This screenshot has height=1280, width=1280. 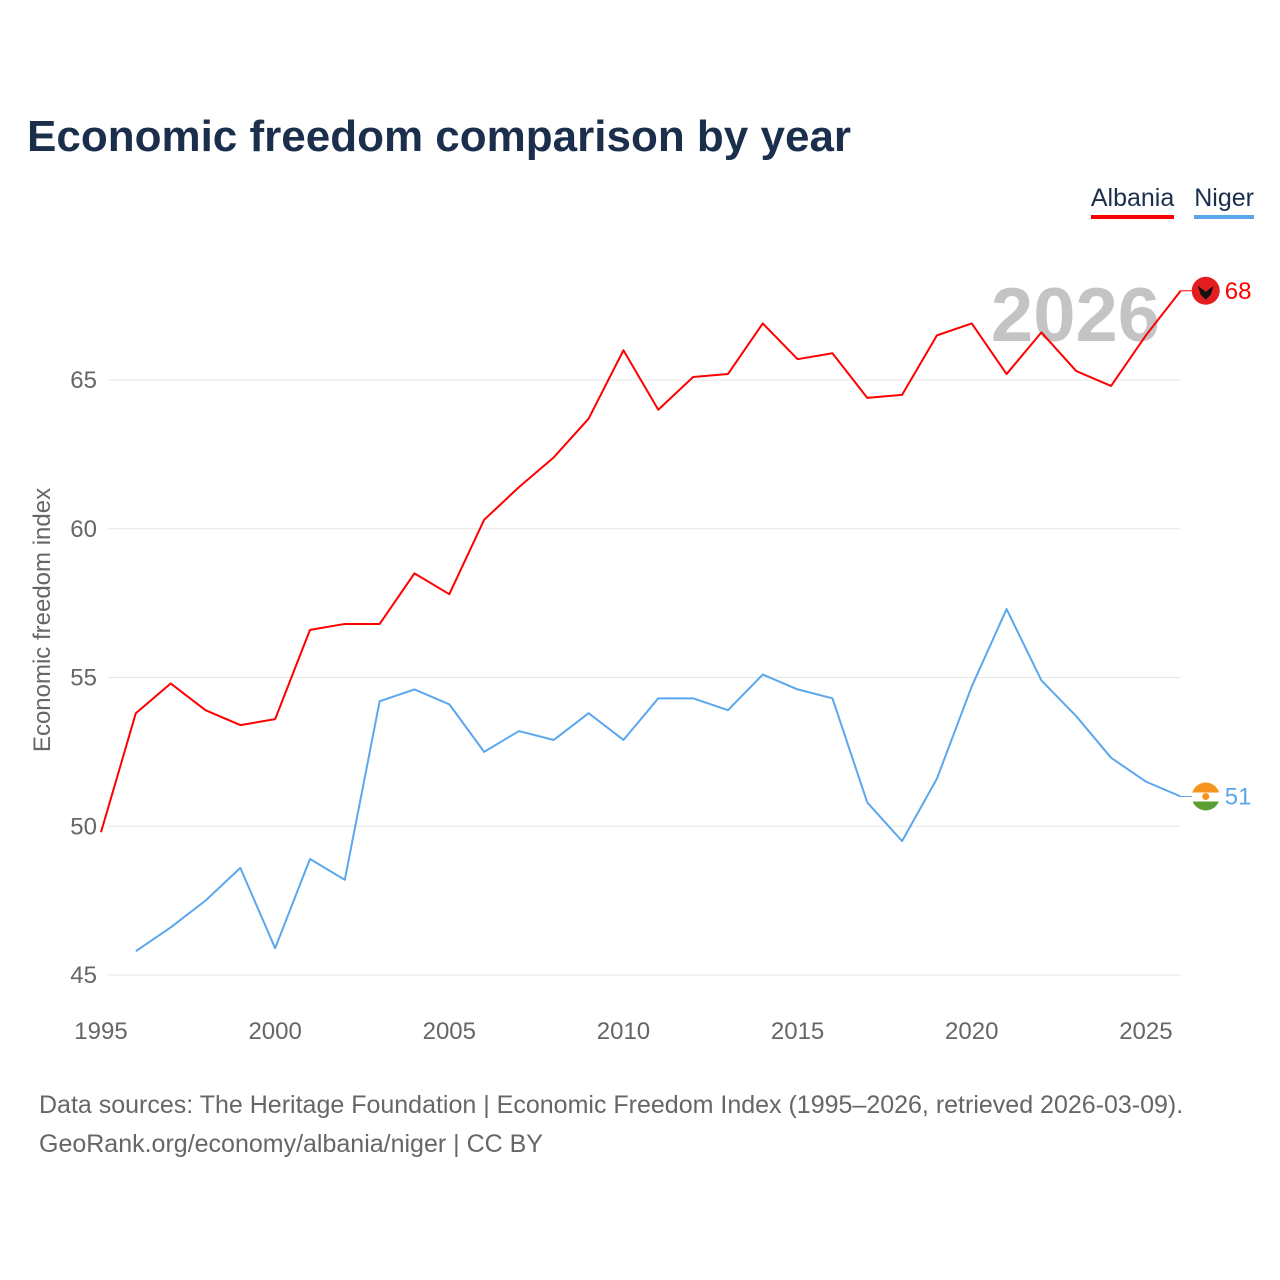 What do you see at coordinates (1238, 291) in the screenshot?
I see `end-value-label: 68` at bounding box center [1238, 291].